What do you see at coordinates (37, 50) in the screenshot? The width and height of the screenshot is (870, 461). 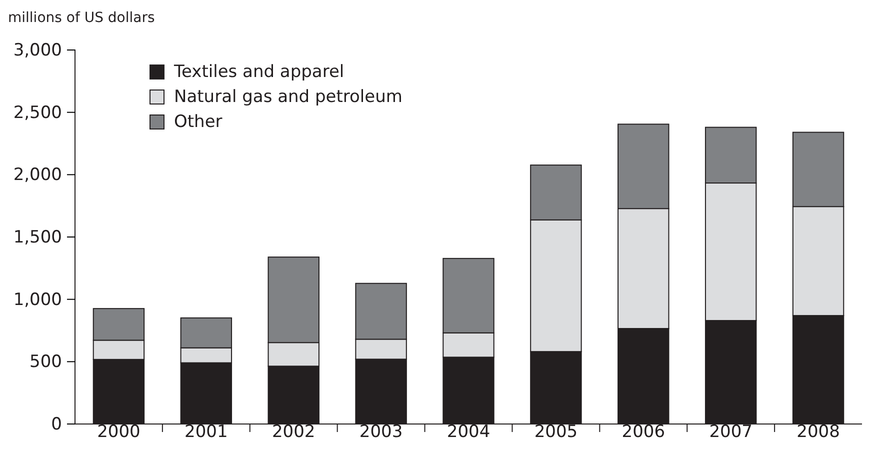 I see `y-tick-label: 3,000` at bounding box center [37, 50].